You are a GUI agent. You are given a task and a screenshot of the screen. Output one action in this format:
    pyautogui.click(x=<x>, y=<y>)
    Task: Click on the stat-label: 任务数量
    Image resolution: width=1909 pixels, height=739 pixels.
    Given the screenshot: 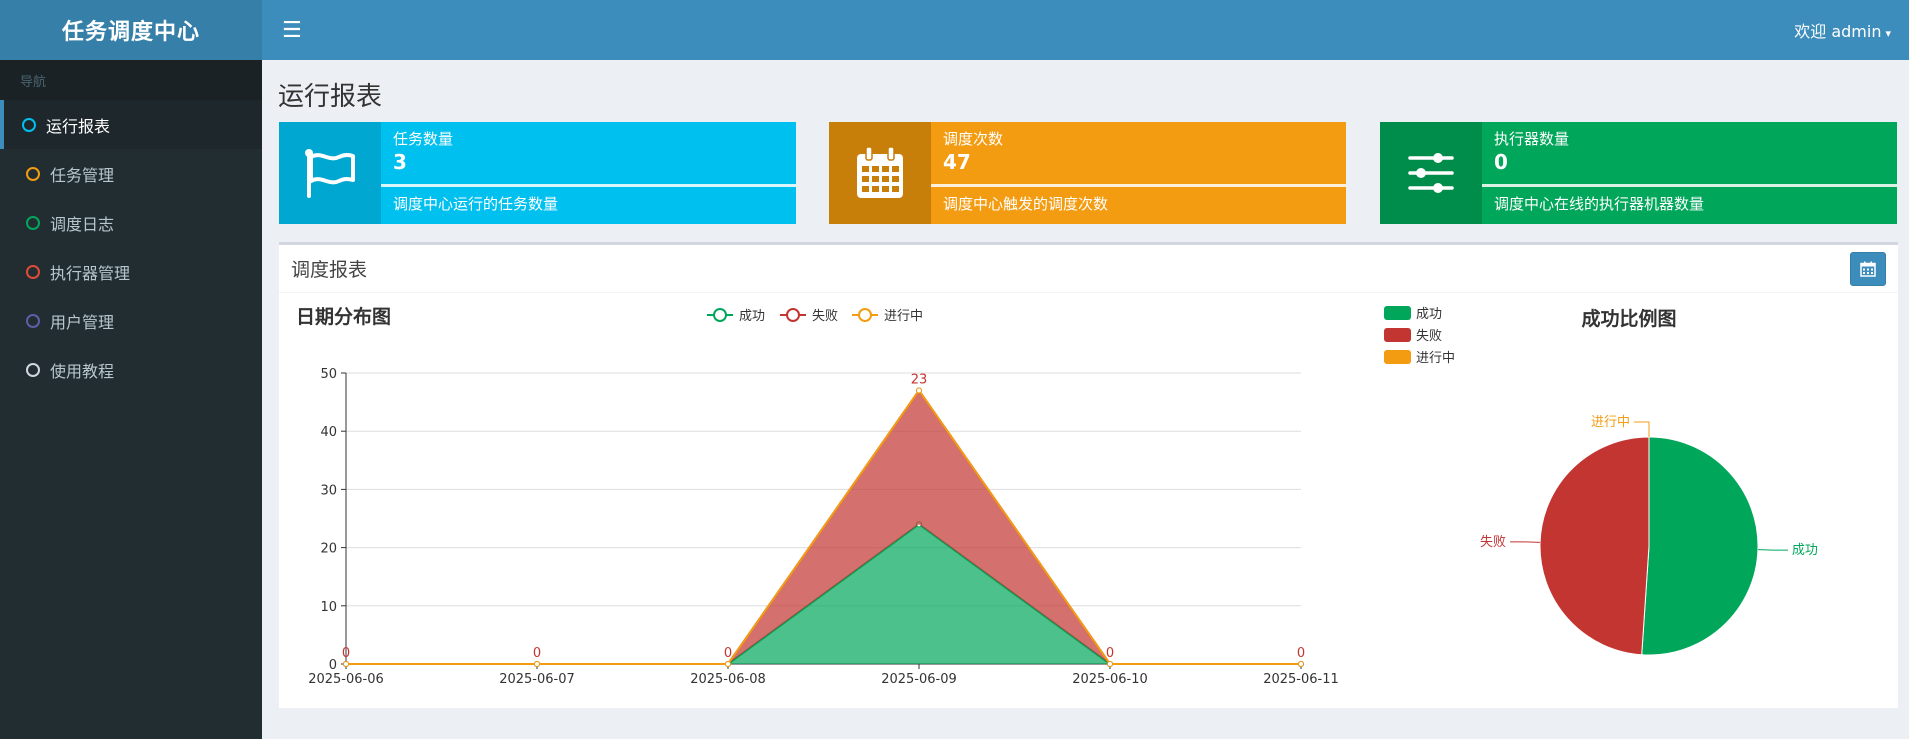 What is the action you would take?
    pyautogui.click(x=423, y=139)
    